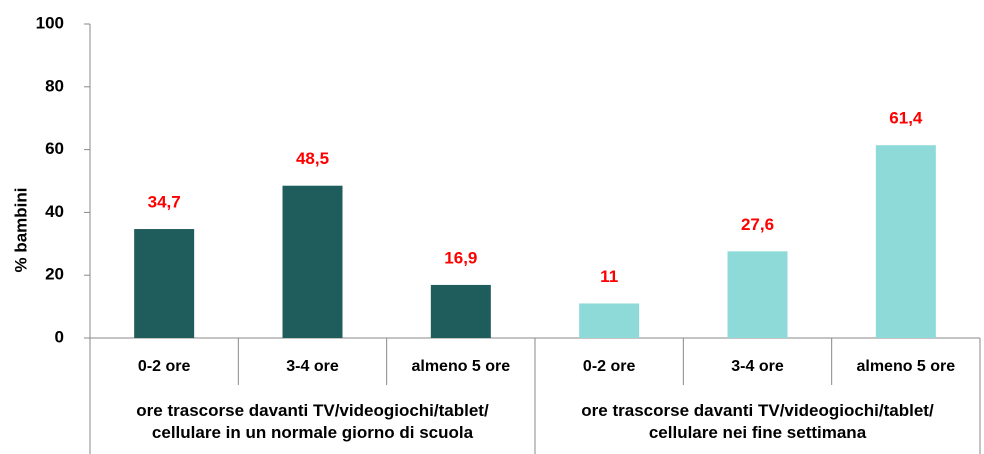 The width and height of the screenshot is (984, 454). I want to click on value-label: 16,9, so click(460, 257).